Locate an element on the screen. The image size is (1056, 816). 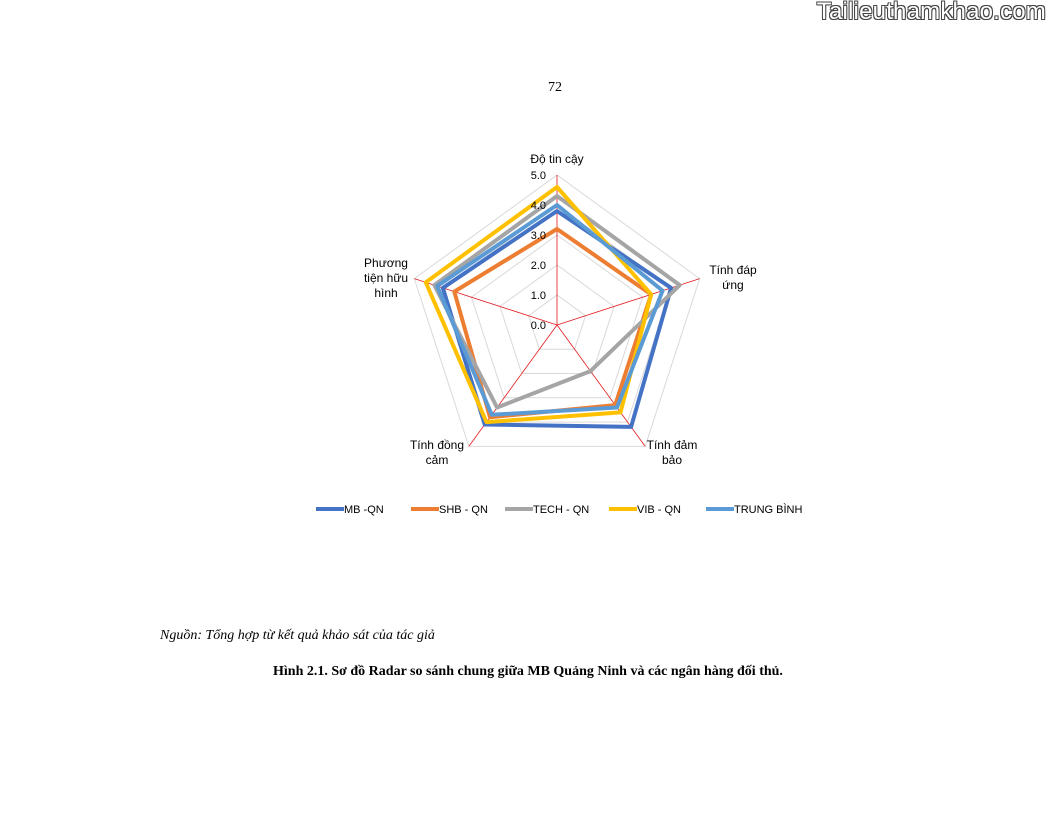
category-label: Tính đảm bảo is located at coordinates (672, 452).